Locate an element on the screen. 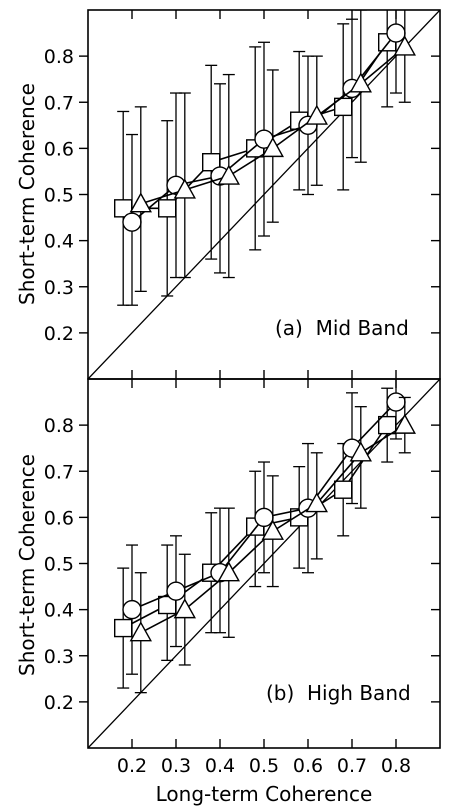 Image resolution: width=455 pixels, height=809 pixels. x-tick-label: 0.8 is located at coordinates (396, 766).